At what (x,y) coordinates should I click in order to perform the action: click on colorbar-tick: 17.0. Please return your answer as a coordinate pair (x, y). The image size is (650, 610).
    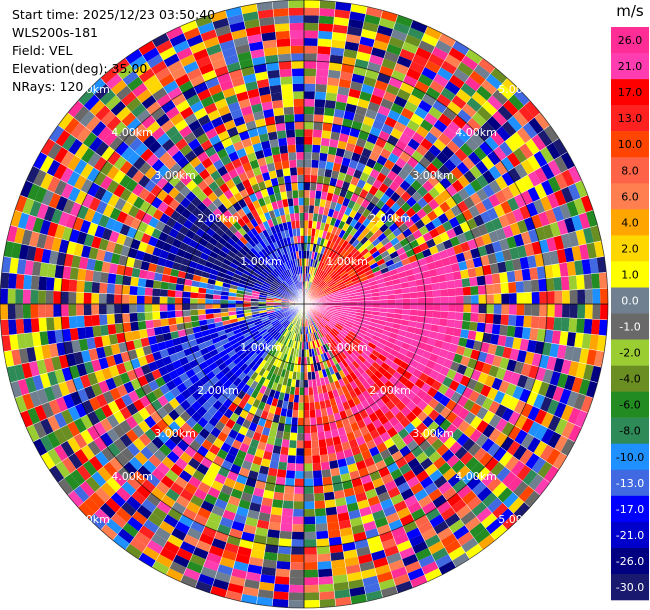
    Looking at the image, I should click on (630, 92).